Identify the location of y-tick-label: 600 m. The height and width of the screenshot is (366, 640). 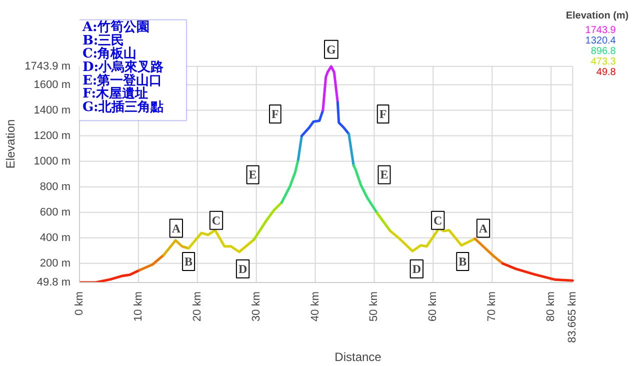
(55, 212).